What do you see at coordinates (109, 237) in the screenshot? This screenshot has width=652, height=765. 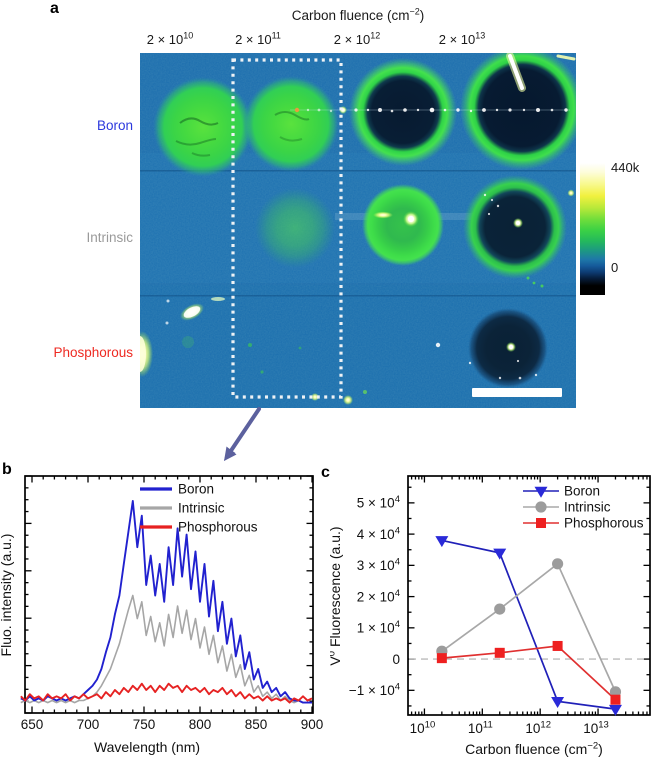 I see `row-label-intrinsic: Intrinsic` at bounding box center [109, 237].